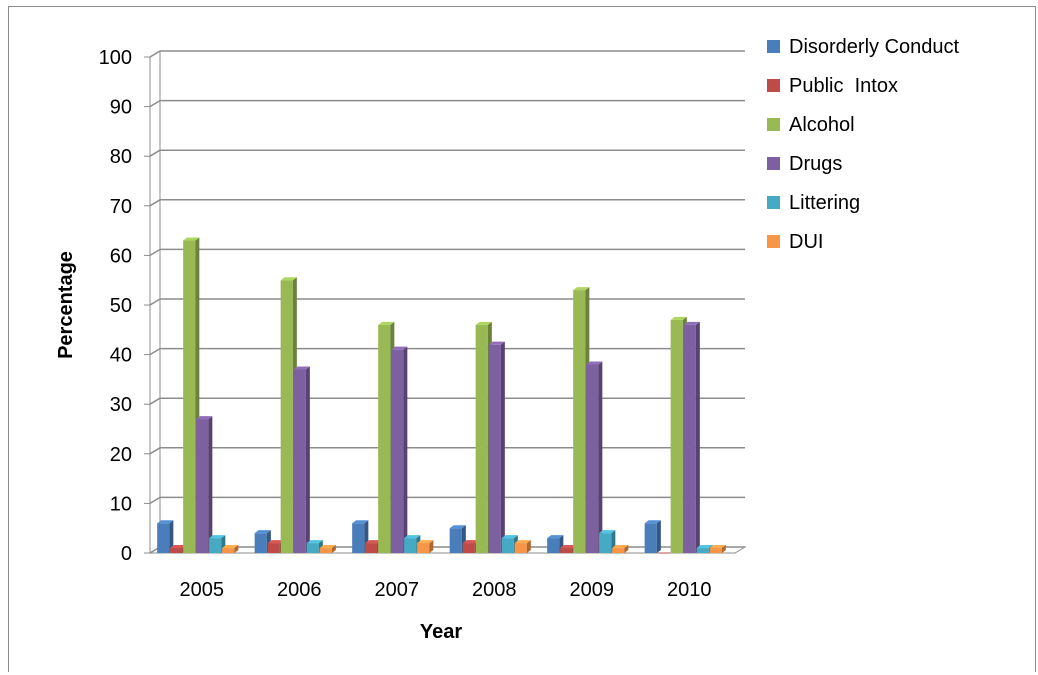 This screenshot has height=675, width=1038. What do you see at coordinates (806, 242) in the screenshot?
I see `legend-label: DUI` at bounding box center [806, 242].